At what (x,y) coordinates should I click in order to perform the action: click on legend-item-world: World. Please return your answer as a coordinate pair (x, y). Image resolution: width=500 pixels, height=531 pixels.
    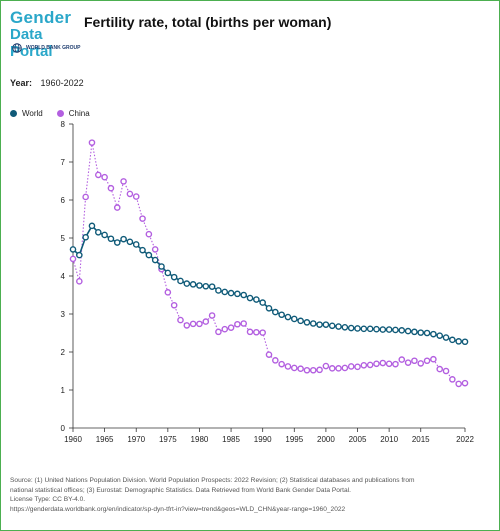
    Looking at the image, I should click on (26, 113).